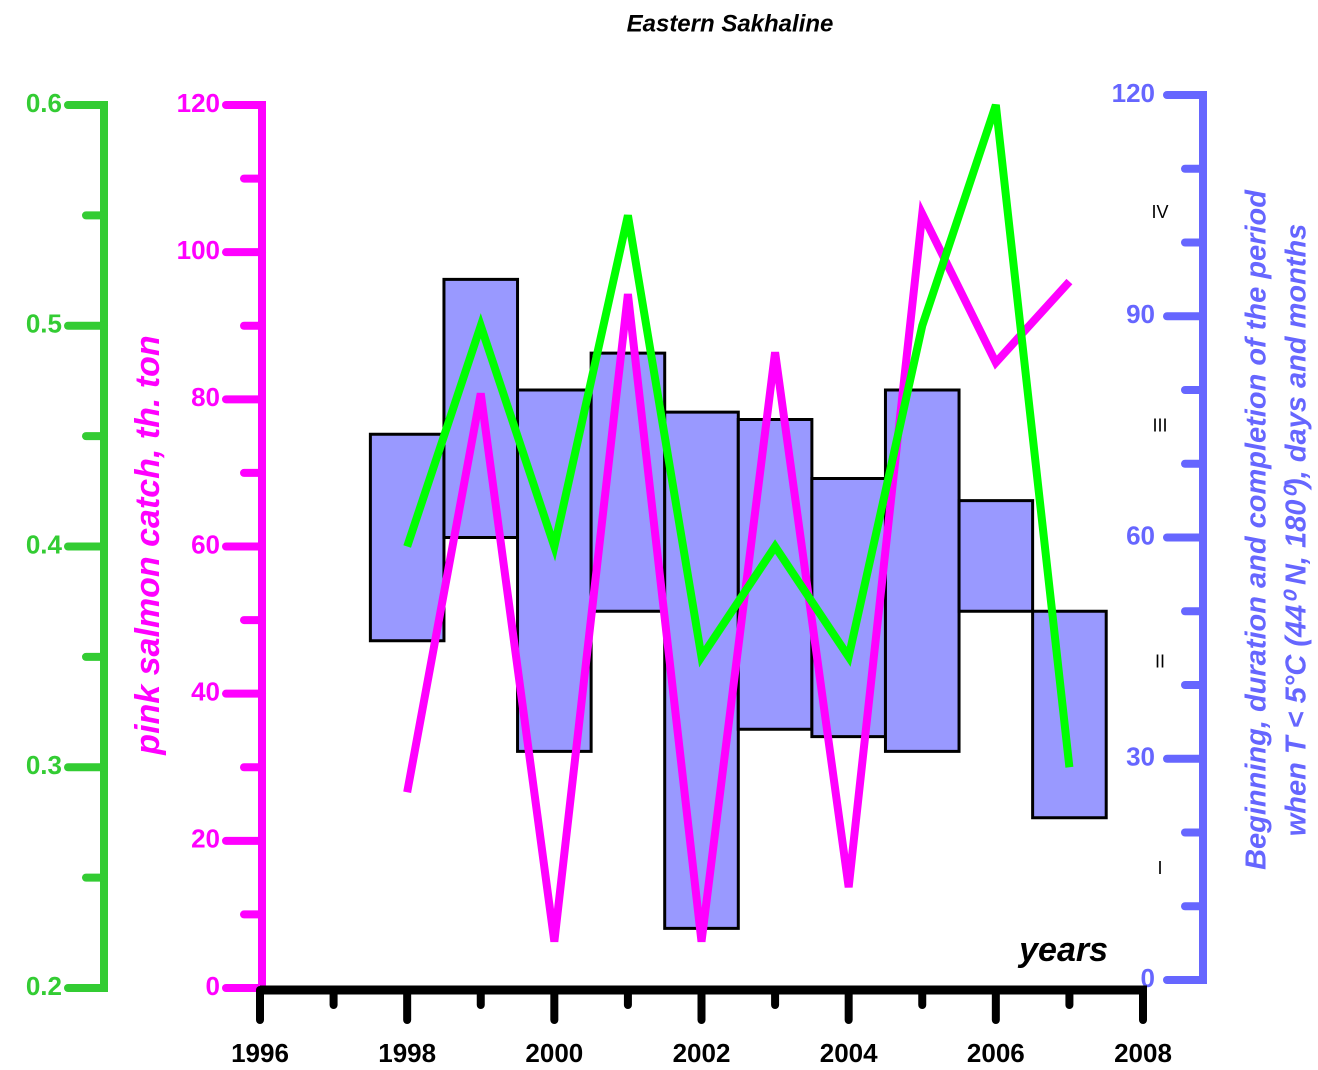  I want to click on y2-tick-label: 0.6, so click(44, 103).